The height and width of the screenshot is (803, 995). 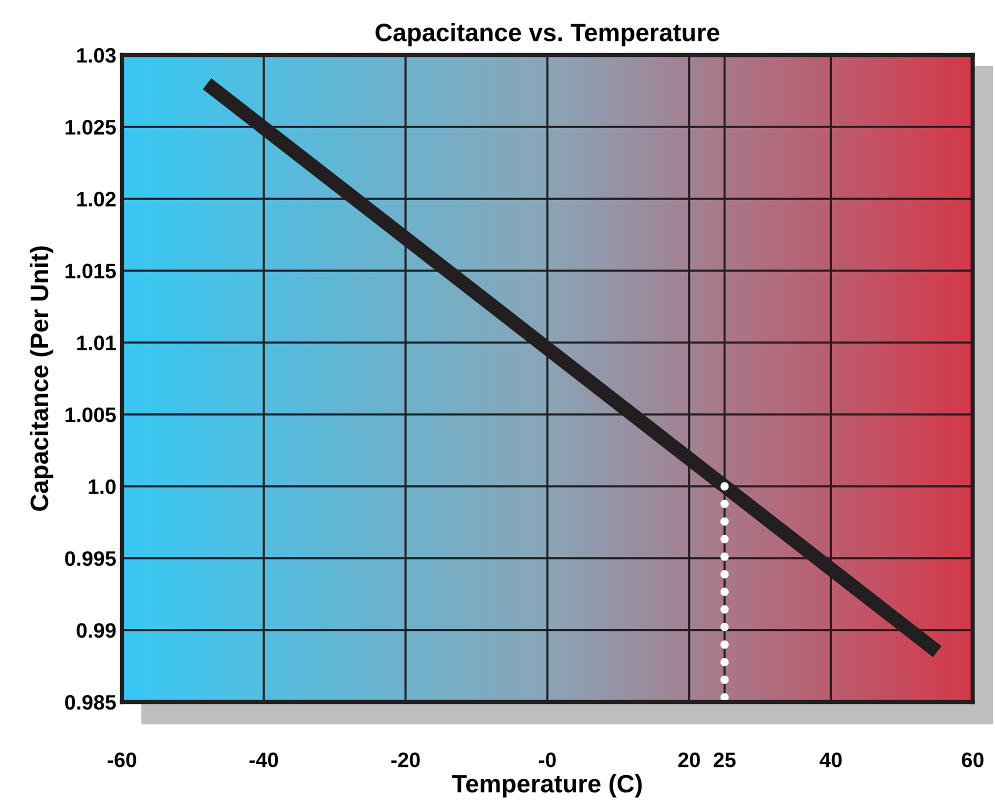 I want to click on chart-title: Capacitance vs. Temperature, so click(x=548, y=34).